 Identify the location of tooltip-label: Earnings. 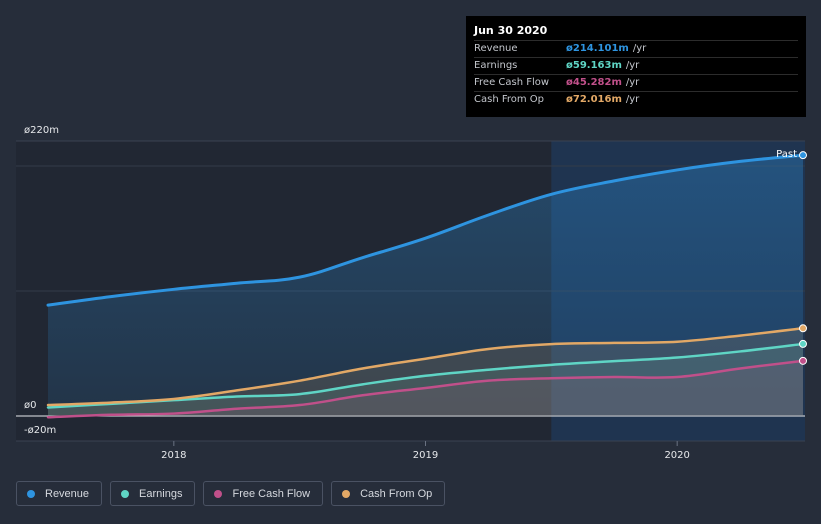
(496, 65).